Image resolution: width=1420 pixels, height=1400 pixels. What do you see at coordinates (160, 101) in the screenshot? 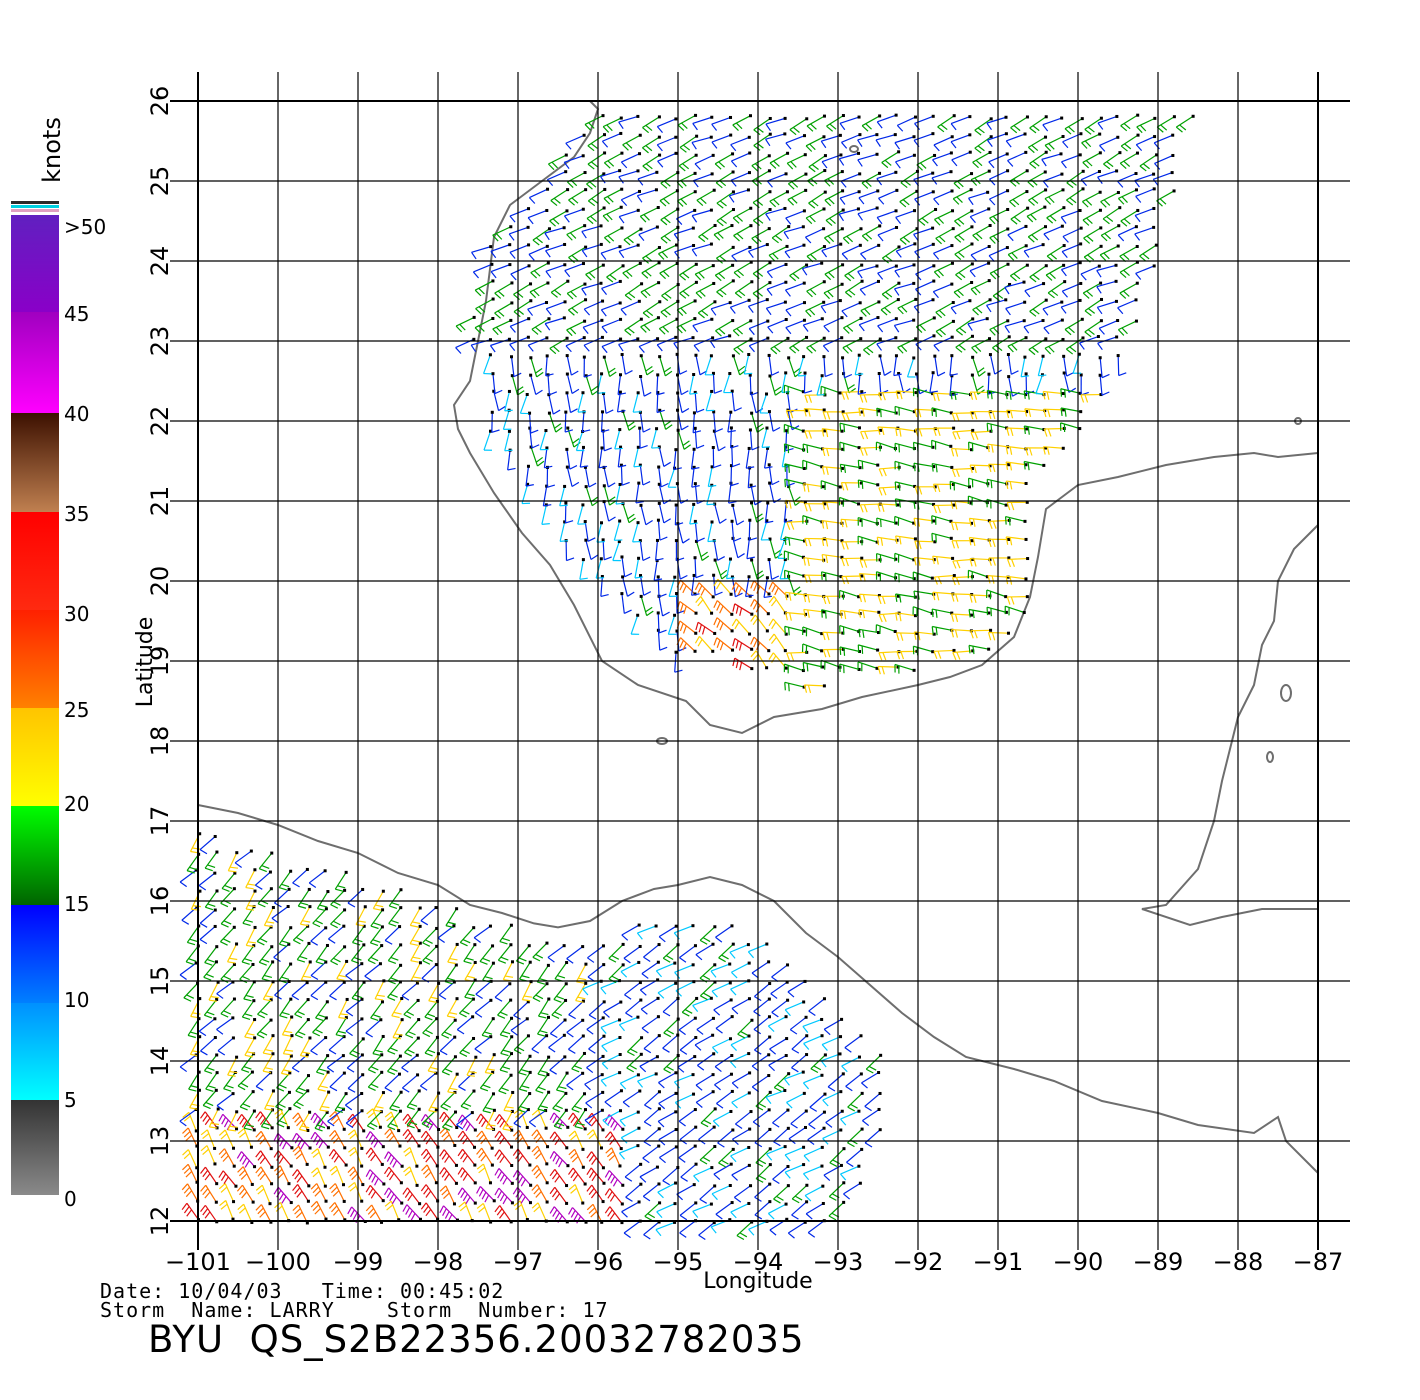
I see `latitude-tick-label: 26` at bounding box center [160, 101].